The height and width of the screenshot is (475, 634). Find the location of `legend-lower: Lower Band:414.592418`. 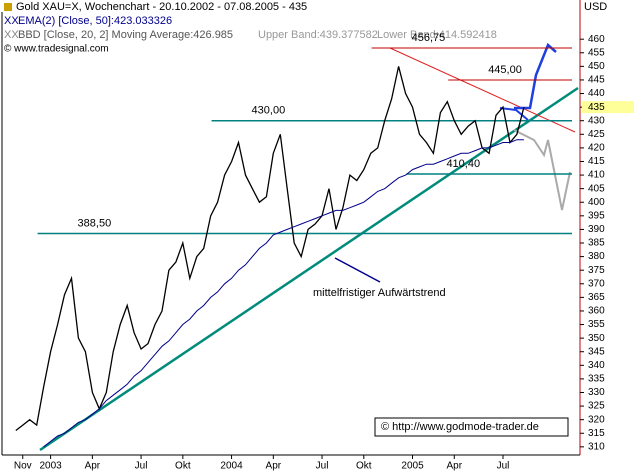

legend-lower: Lower Band:414.592418 is located at coordinates (437, 35).